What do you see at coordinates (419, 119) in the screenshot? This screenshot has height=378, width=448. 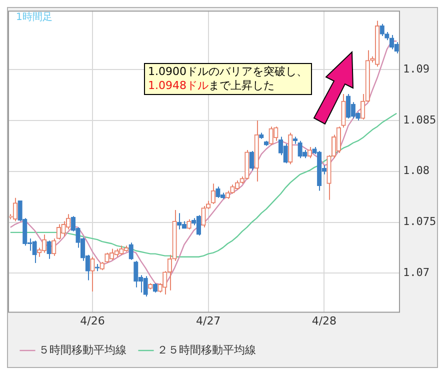 I see `y-tick-label: 1.085` at bounding box center [419, 119].